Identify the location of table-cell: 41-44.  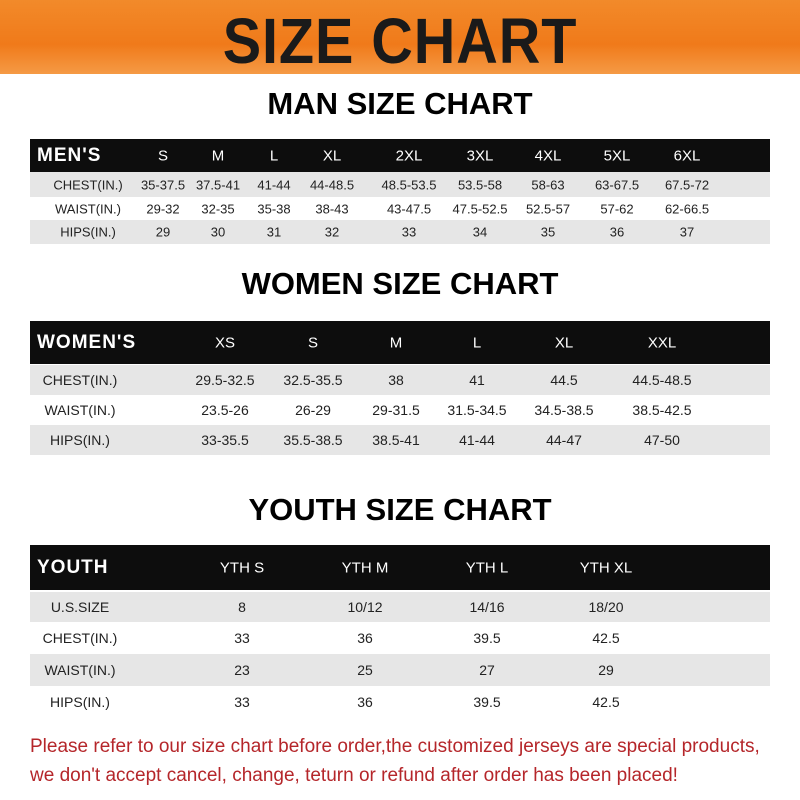
(477, 440).